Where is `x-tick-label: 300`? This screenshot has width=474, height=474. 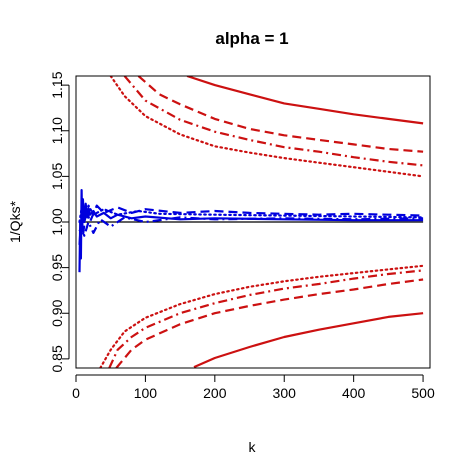 x-tick-label: 300 is located at coordinates (285, 393).